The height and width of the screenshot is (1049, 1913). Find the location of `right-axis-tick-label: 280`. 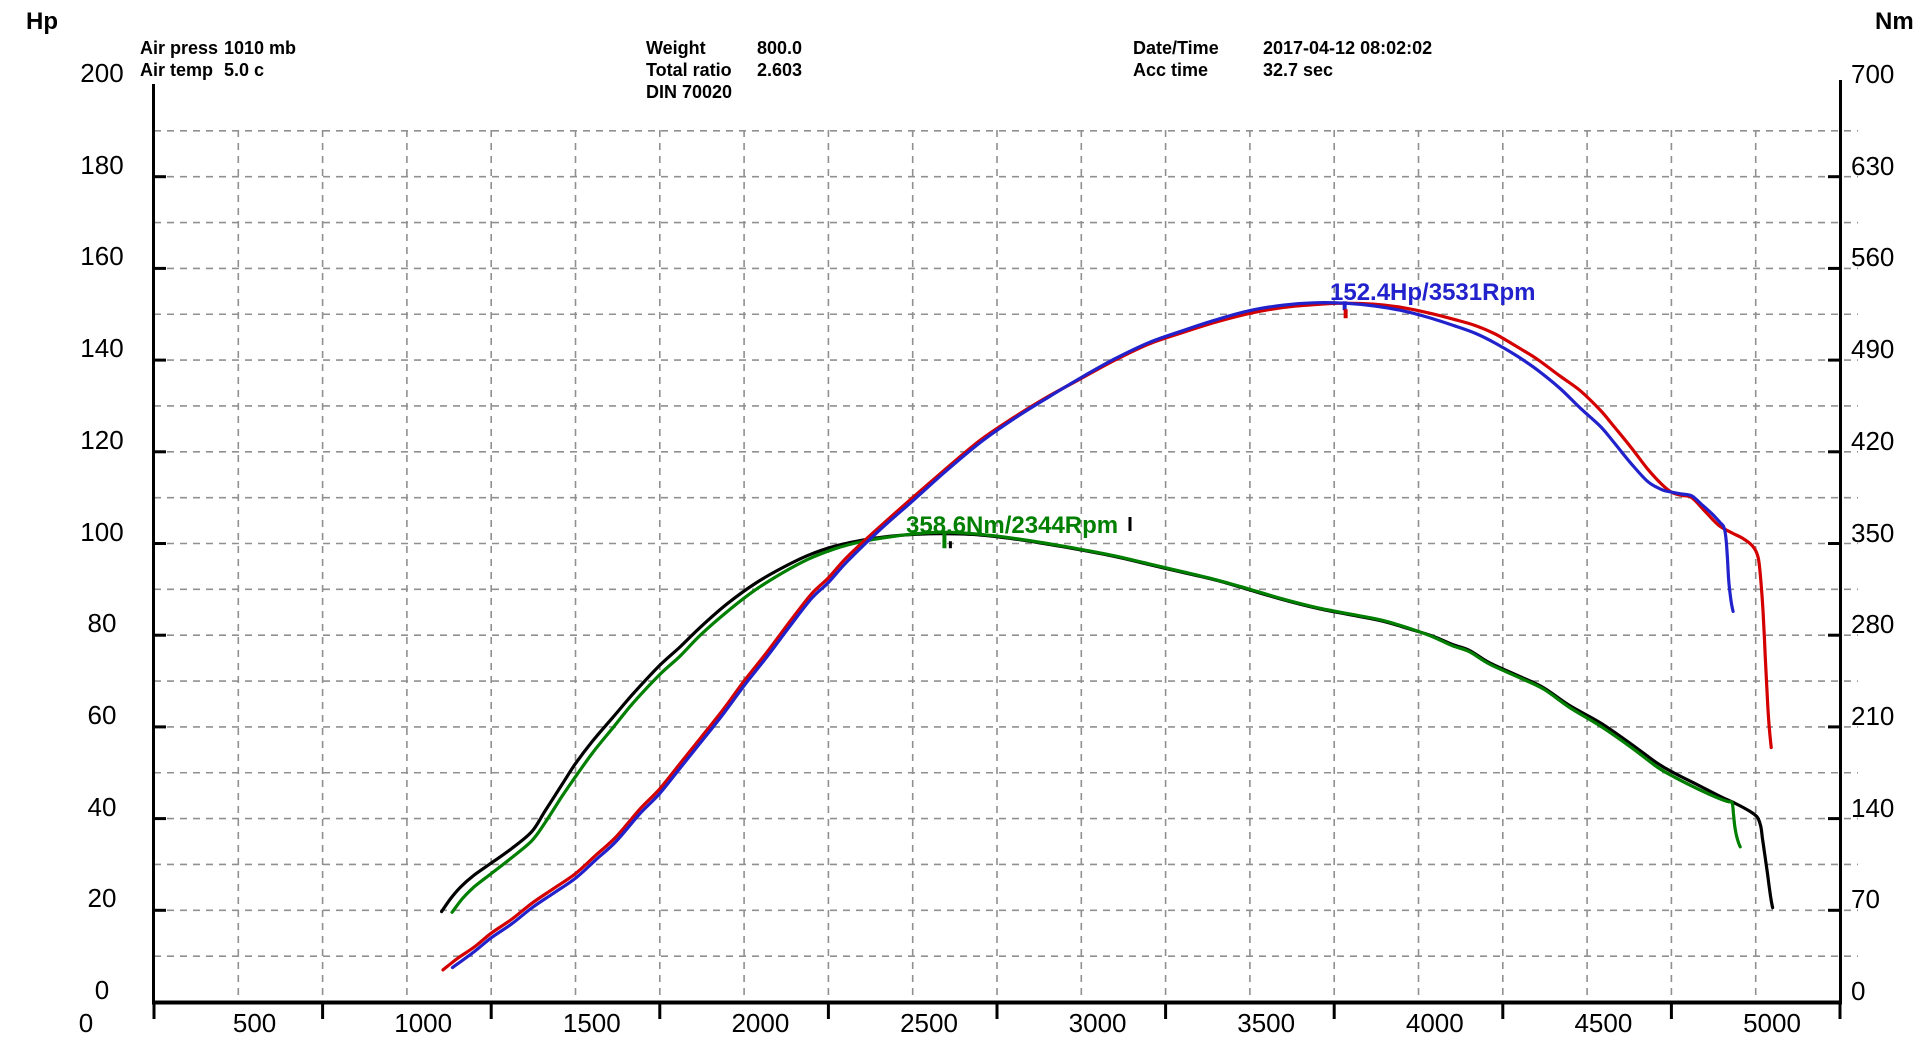

right-axis-tick-label: 280 is located at coordinates (1873, 624).